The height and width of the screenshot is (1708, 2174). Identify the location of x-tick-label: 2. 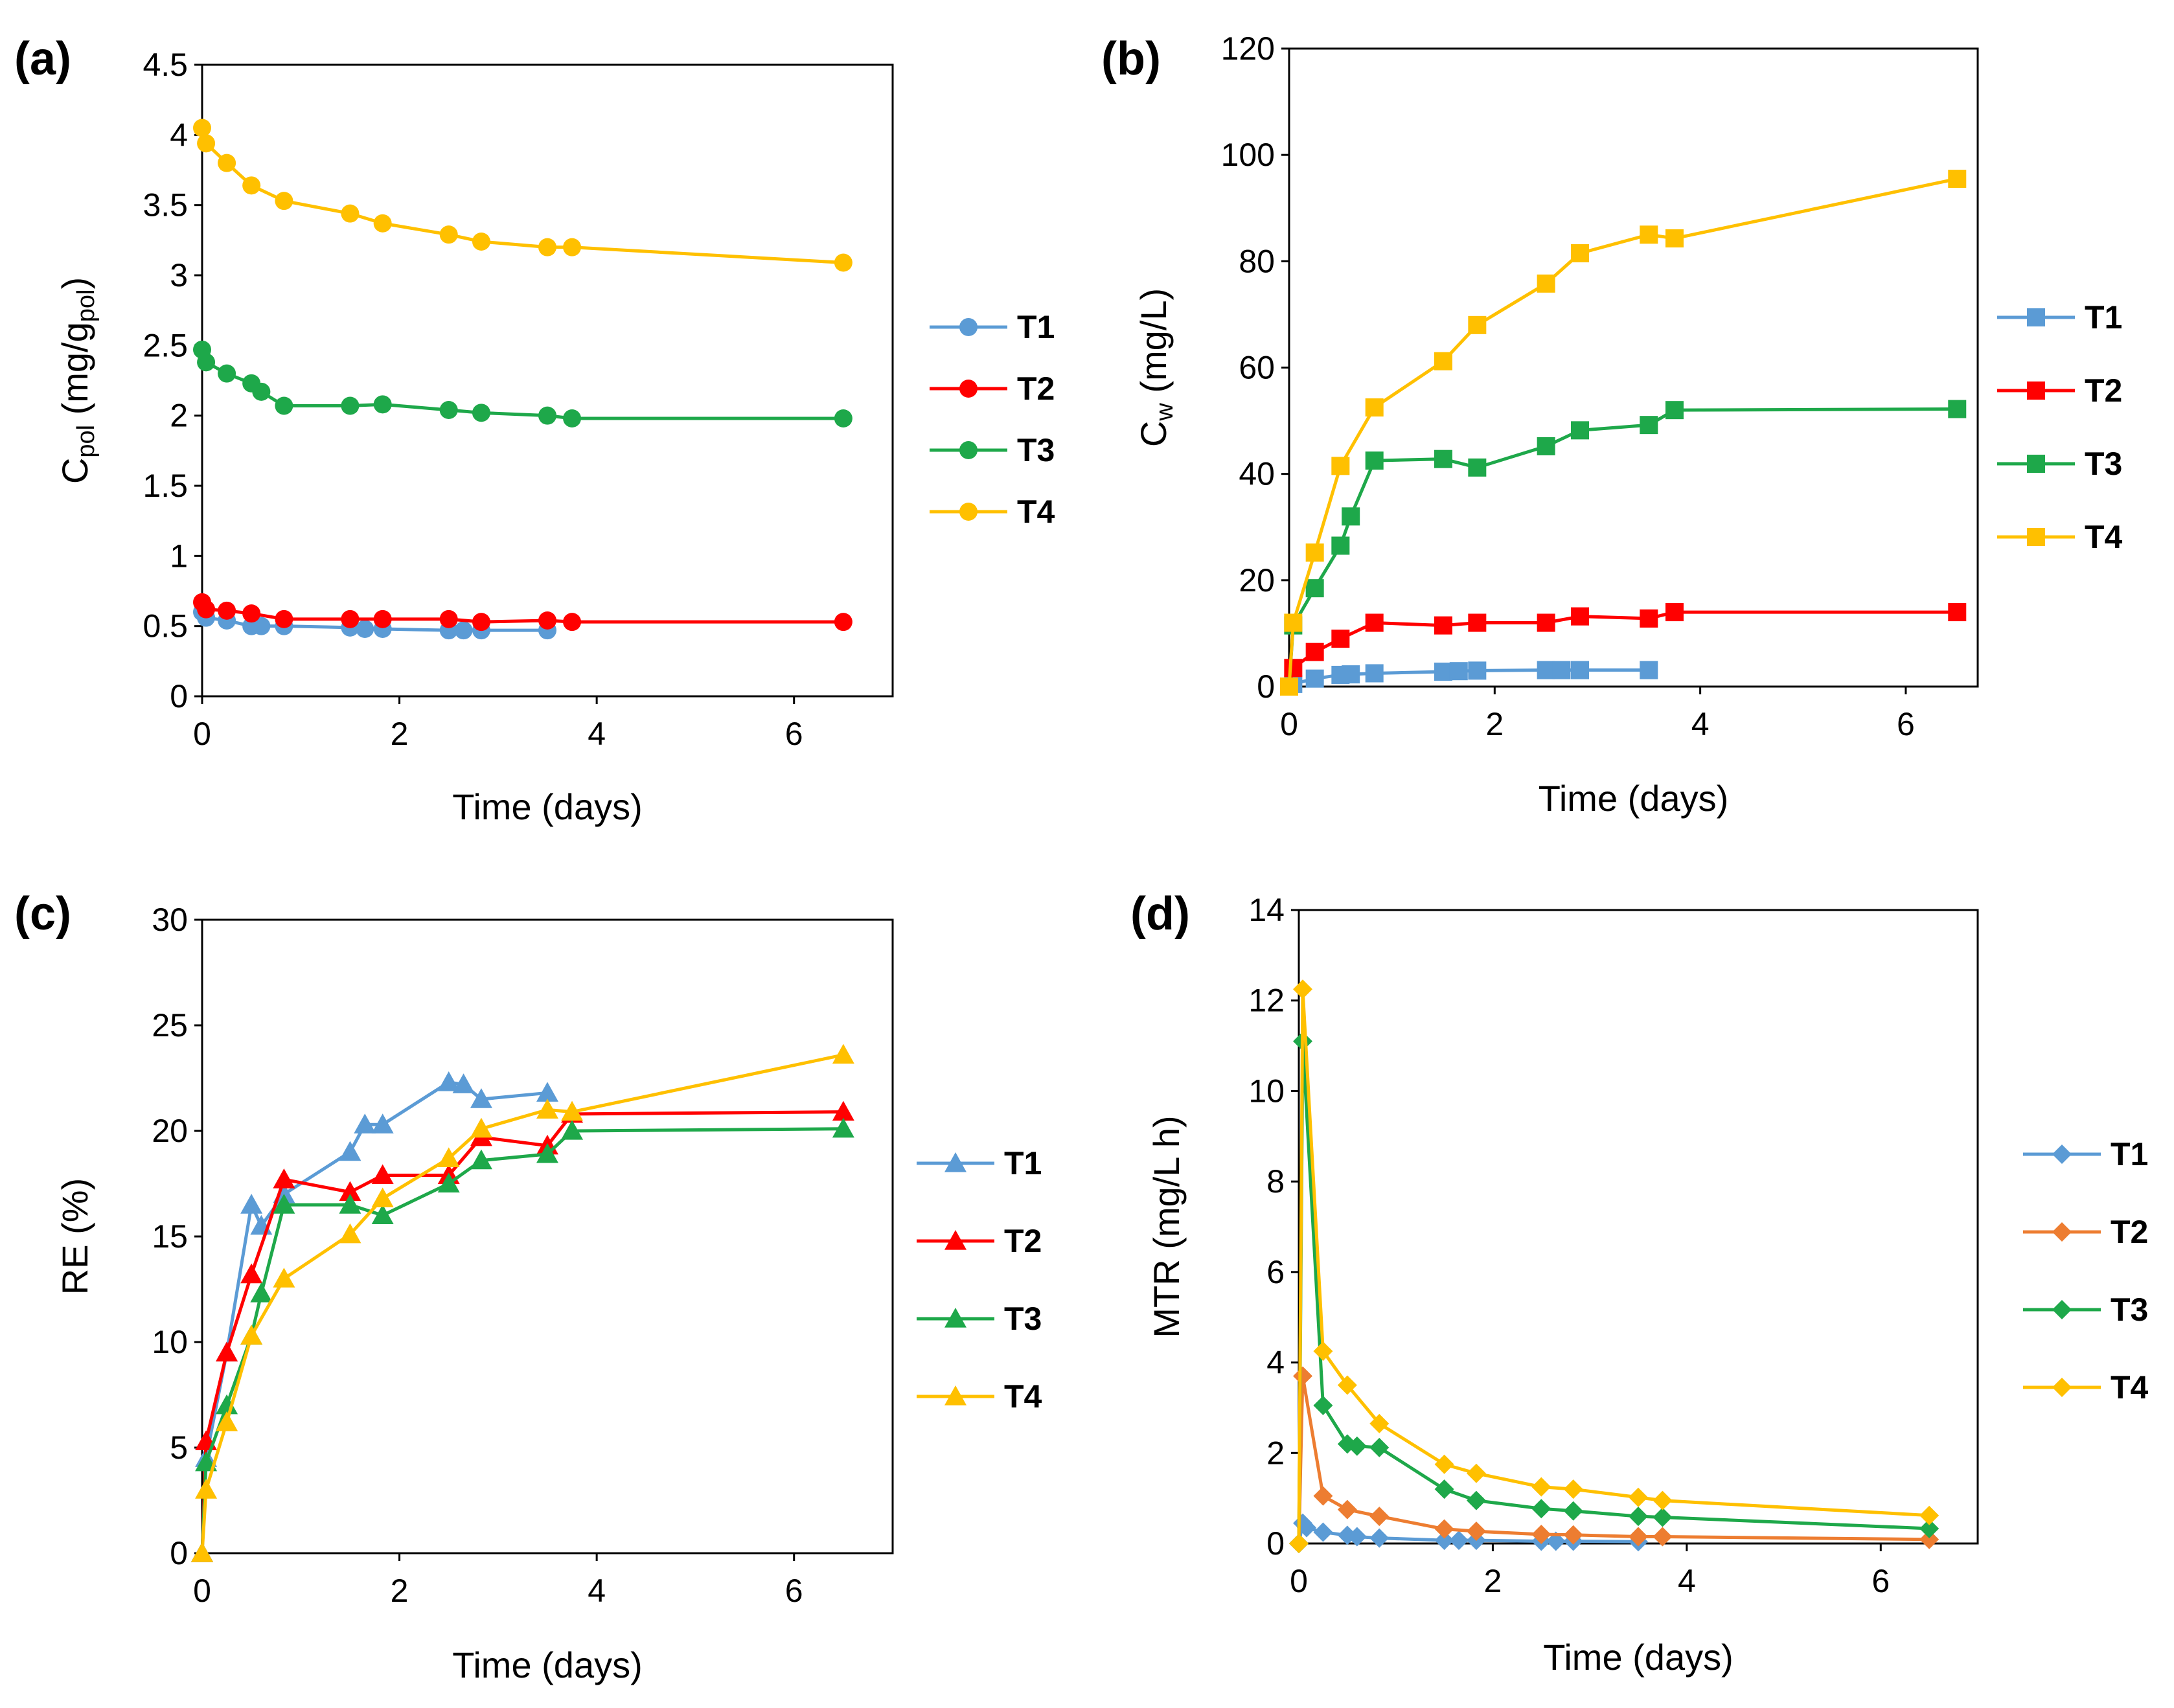
(1493, 1581).